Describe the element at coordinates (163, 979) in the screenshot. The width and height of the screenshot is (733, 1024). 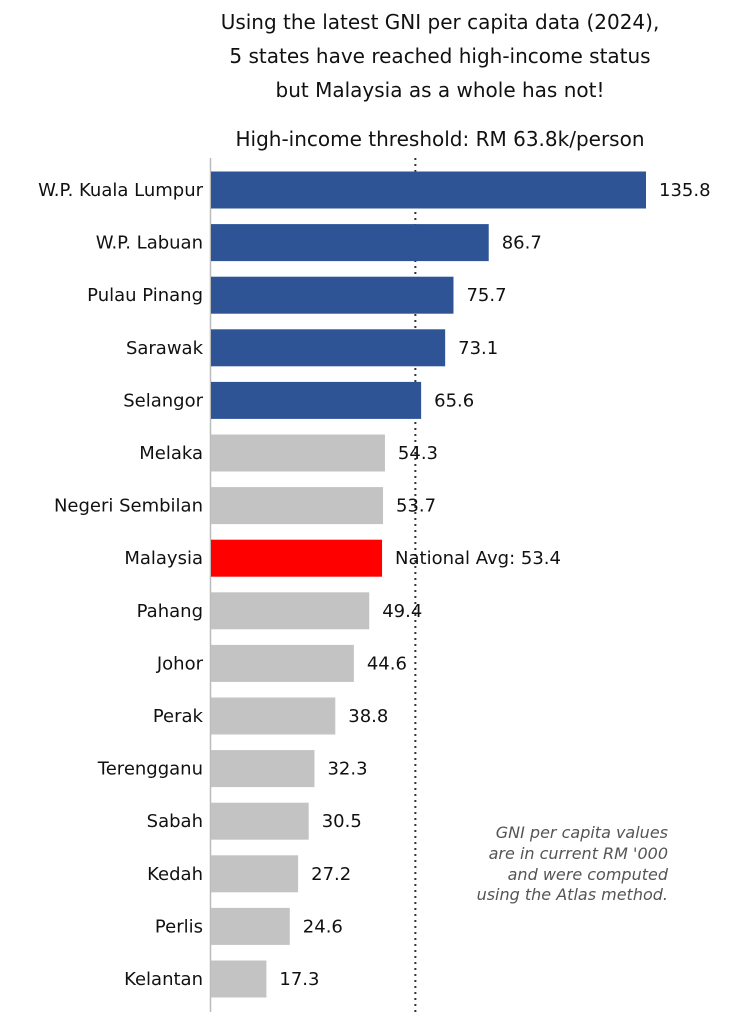
I see `category-label: Kelantan` at that location.